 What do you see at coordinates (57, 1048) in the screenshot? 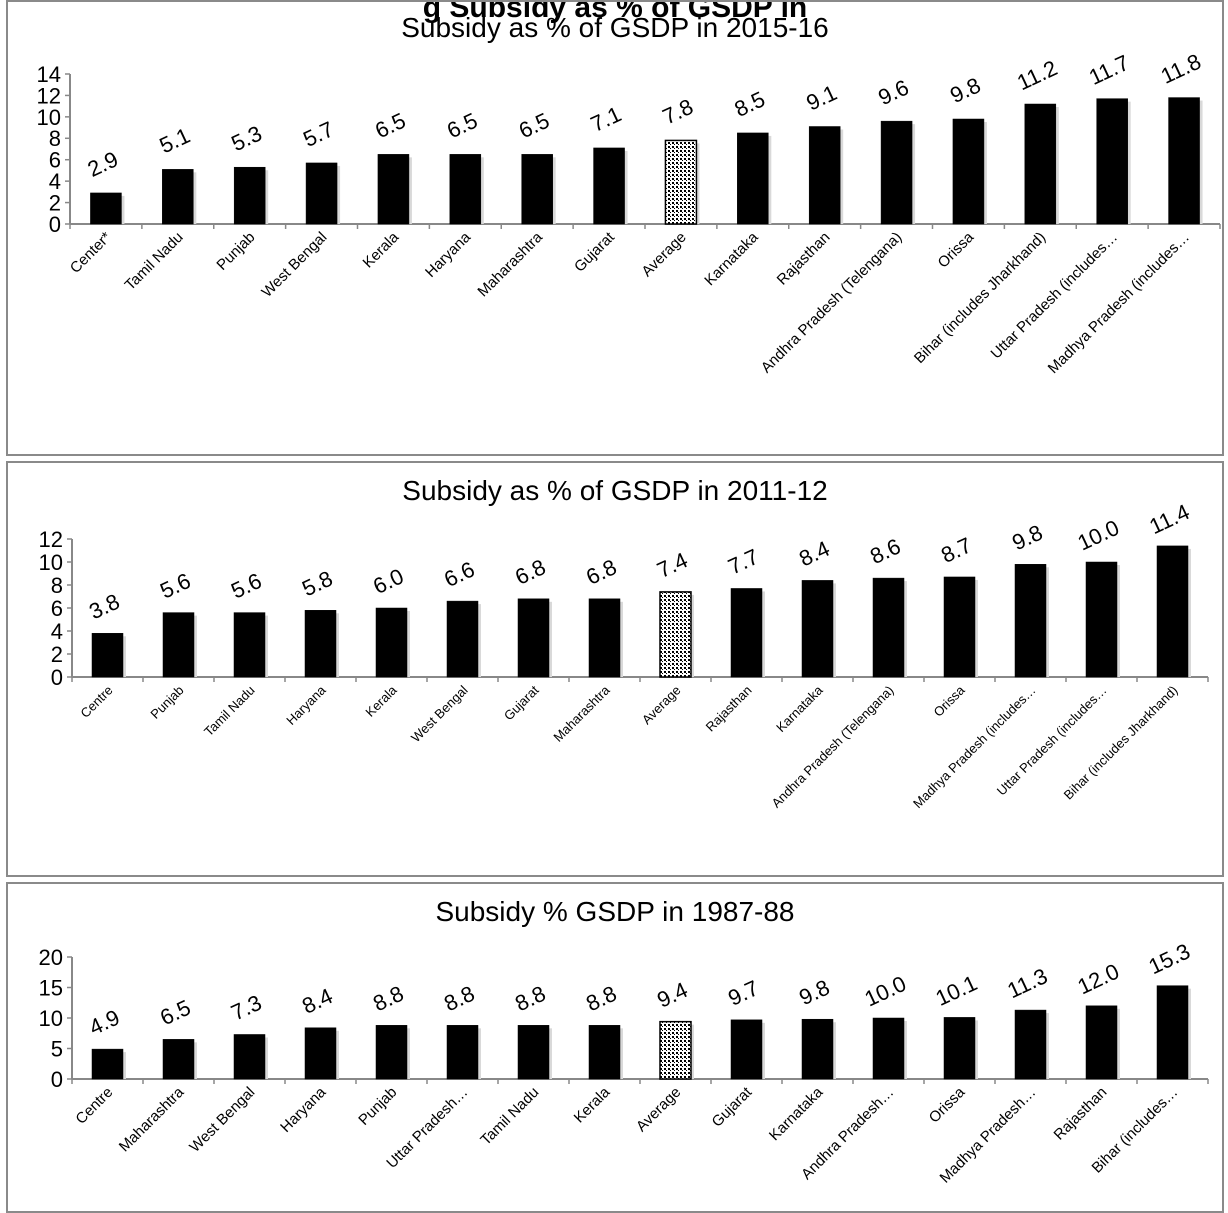
I see `y-tick-label: 5` at bounding box center [57, 1048].